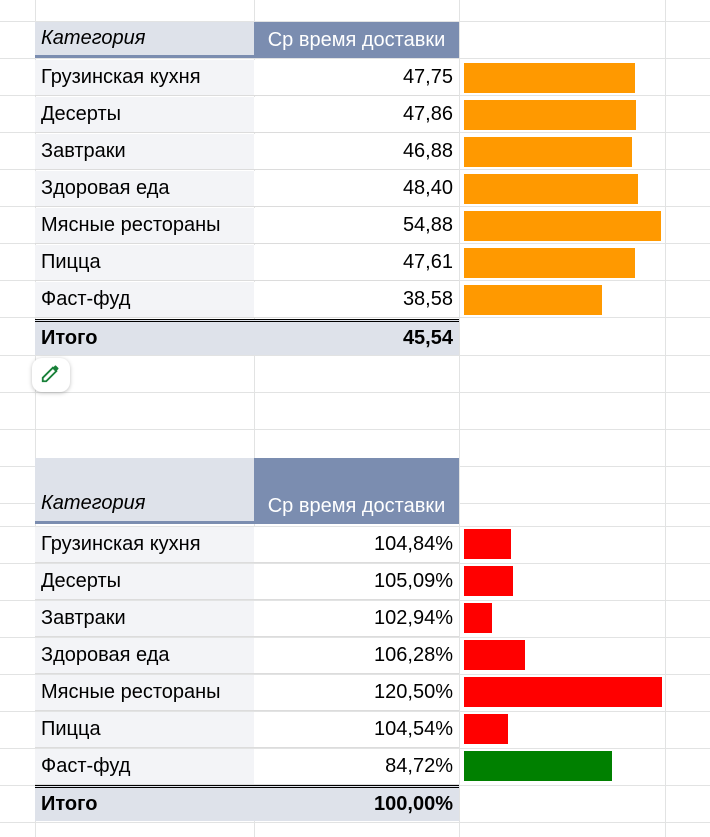 The width and height of the screenshot is (710, 837). I want to click on table-row: Фаст-фуд 38,58, so click(247, 300).